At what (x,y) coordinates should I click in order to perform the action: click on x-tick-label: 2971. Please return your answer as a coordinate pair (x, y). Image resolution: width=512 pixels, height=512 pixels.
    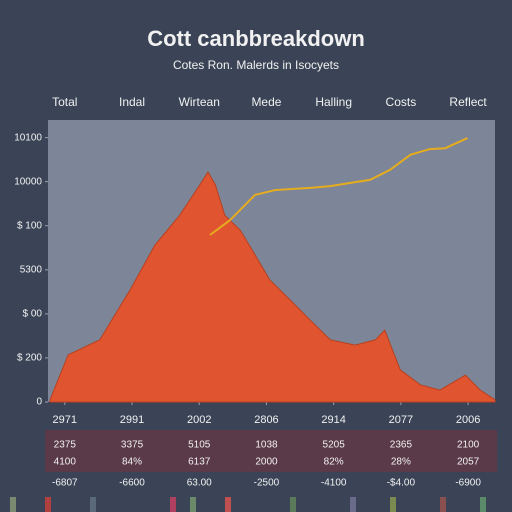
    Looking at the image, I should click on (65, 420).